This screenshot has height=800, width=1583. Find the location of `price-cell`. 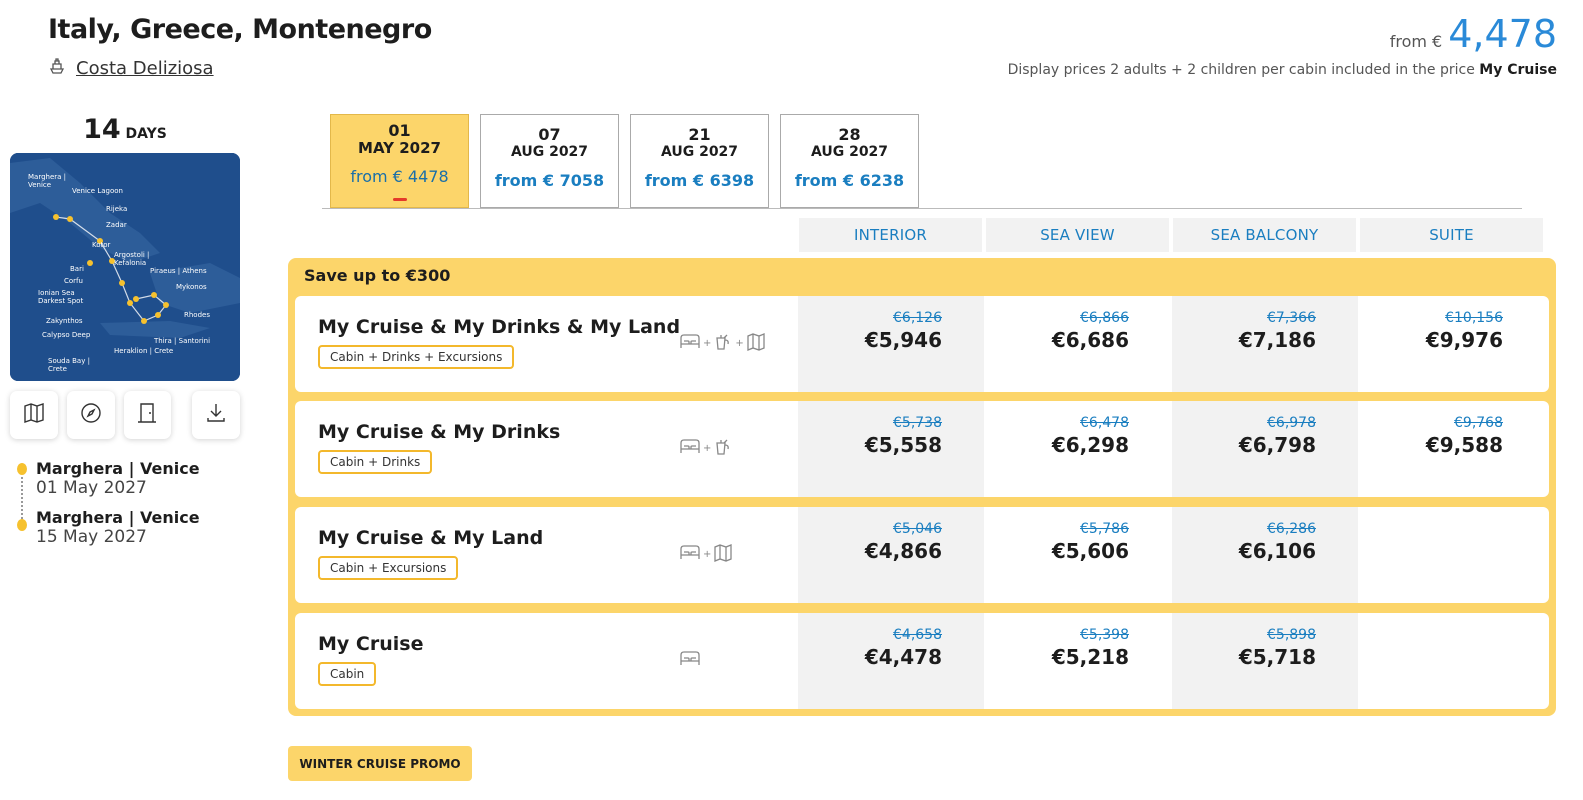

price-cell is located at coordinates (1452, 555).